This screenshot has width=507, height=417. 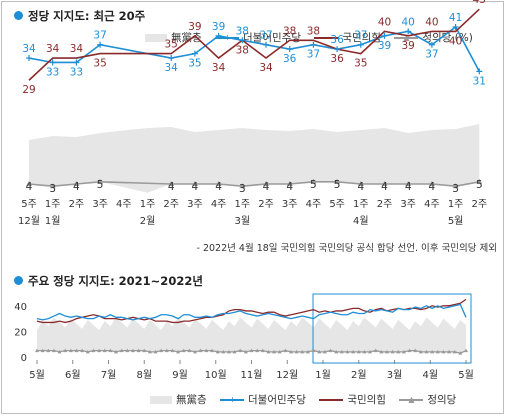 What do you see at coordinates (331, 400) in the screenshot?
I see `line-swatch-icon` at bounding box center [331, 400].